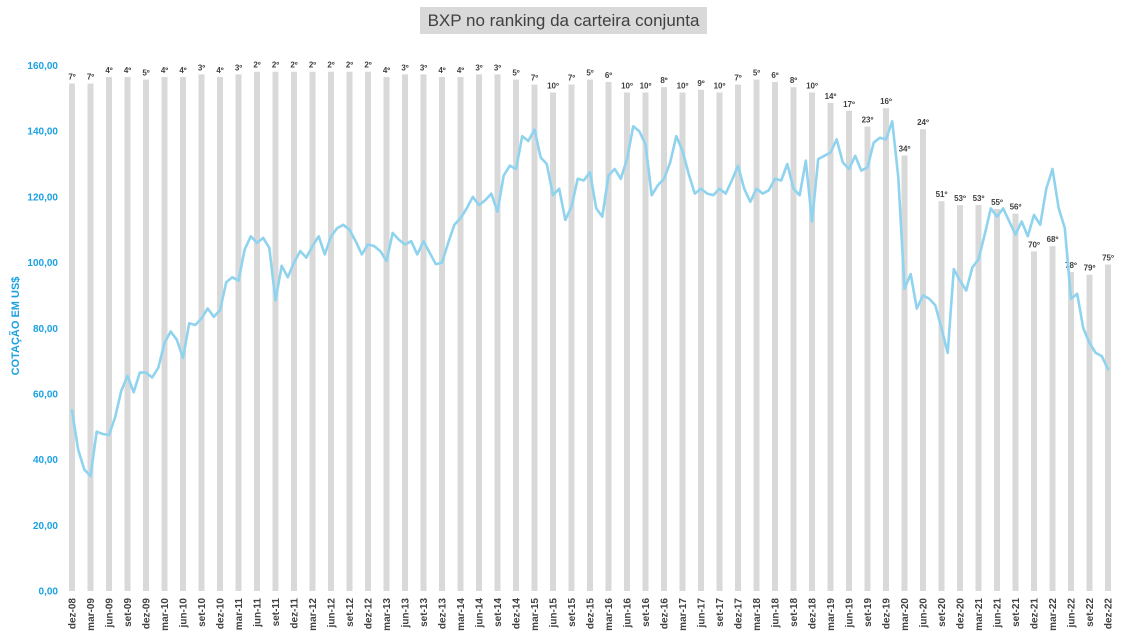 The height and width of the screenshot is (643, 1136). Describe the element at coordinates (110, 613) in the screenshot. I see `x-tick-label: jun-09` at that location.